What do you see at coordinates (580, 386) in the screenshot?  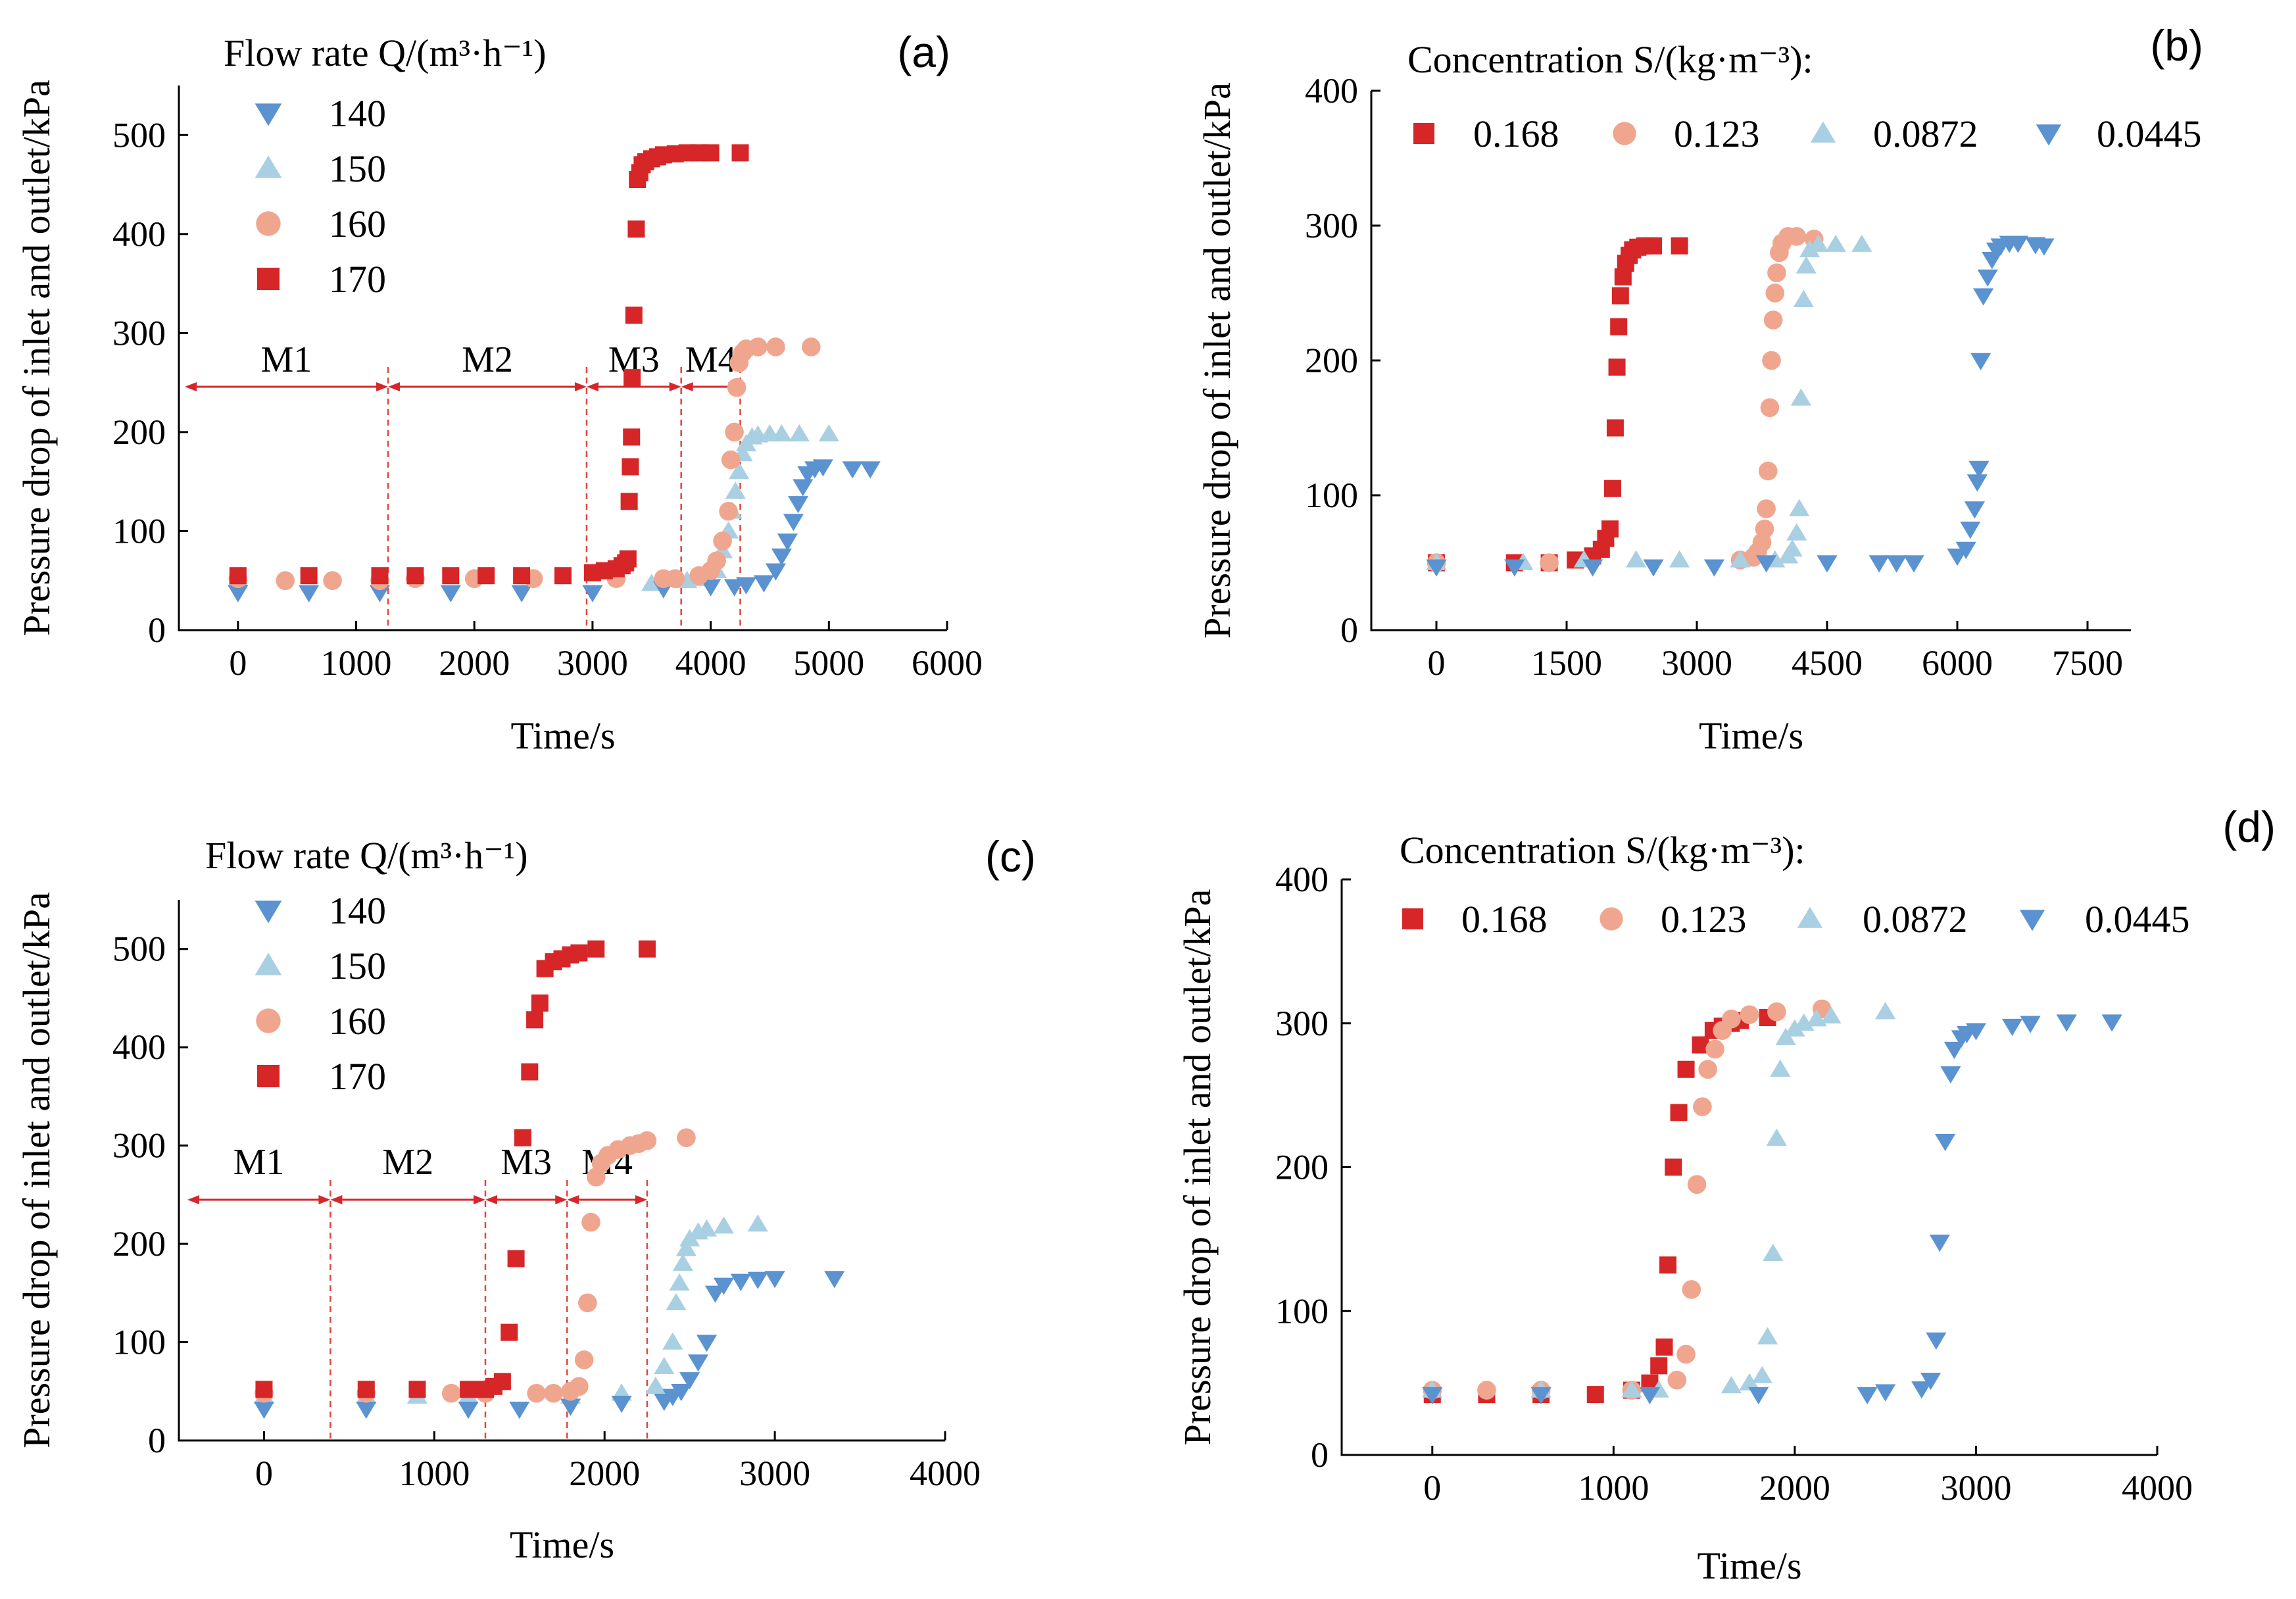 I see `phase-arrowhead-right` at bounding box center [580, 386].